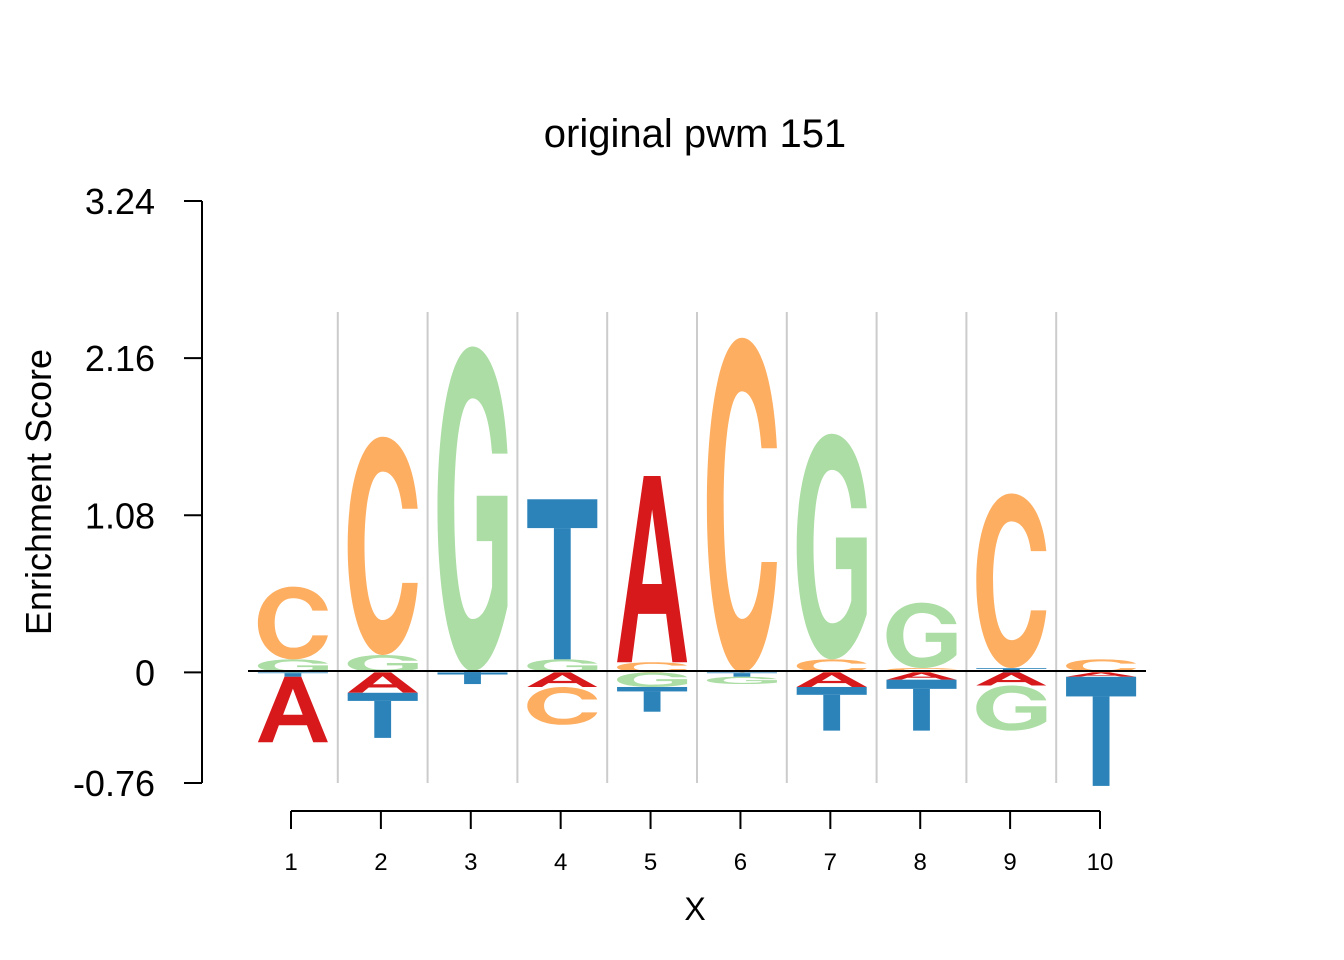 This screenshot has height=960, width=1344. I want to click on y-tick-label: 1.08, so click(120, 515).